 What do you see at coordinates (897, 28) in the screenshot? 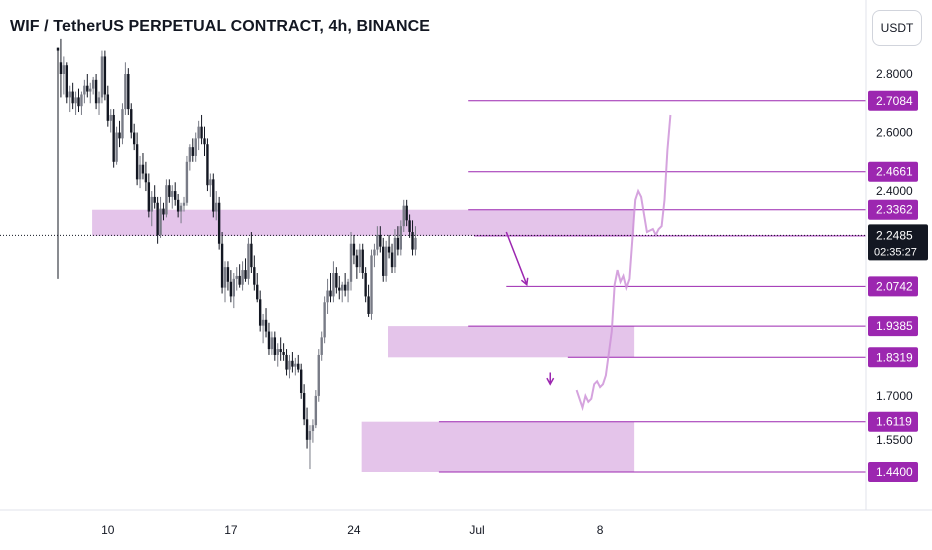
I see `currency-selector-button: USDT` at bounding box center [897, 28].